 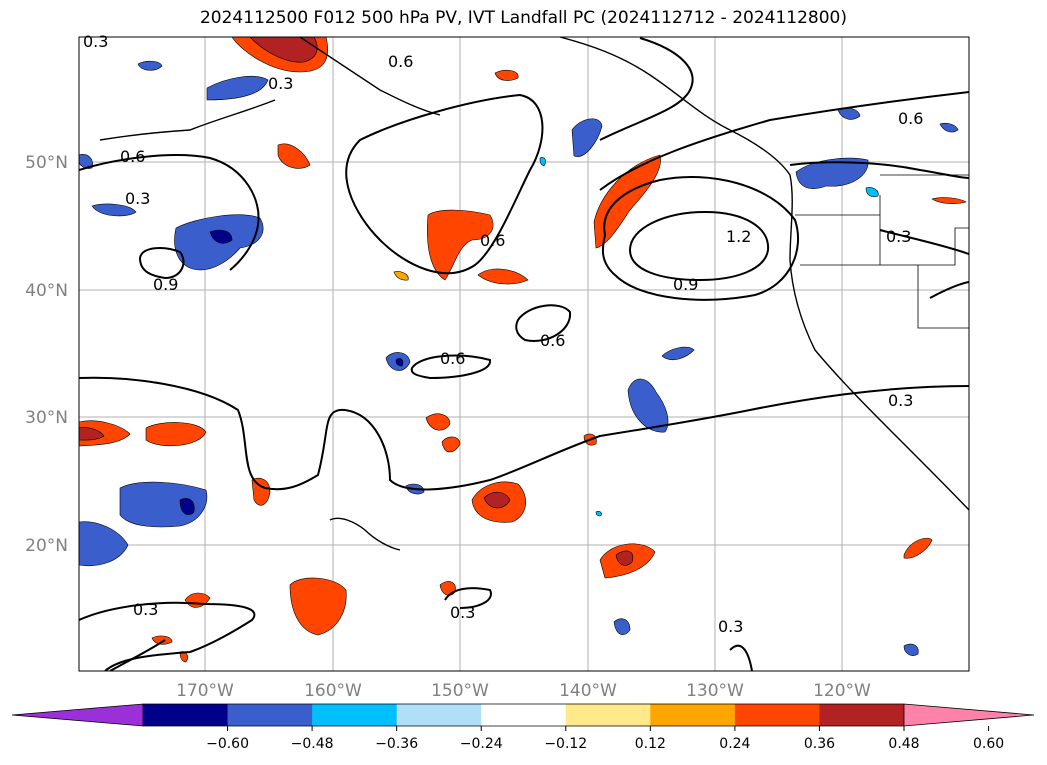 I want to click on contour-09-east, so click(x=700, y=238).